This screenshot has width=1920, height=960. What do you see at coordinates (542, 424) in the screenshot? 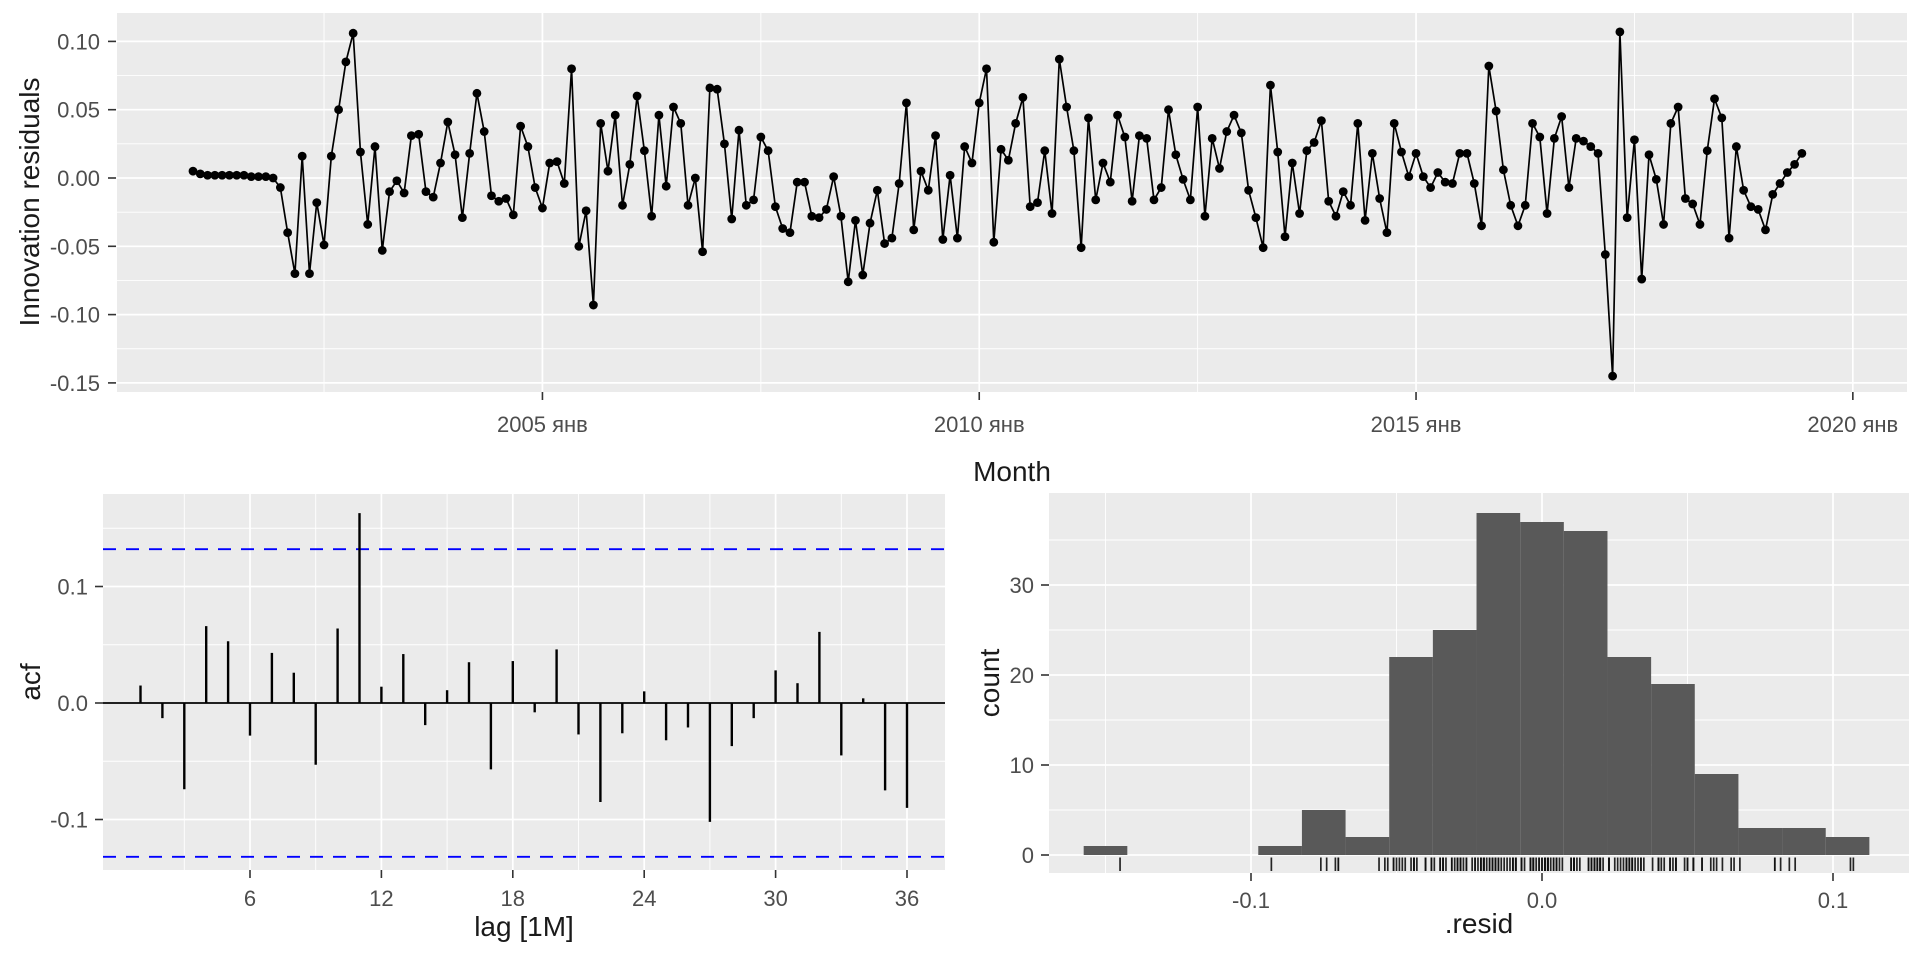
I see `svg-text: 2005 янв` at bounding box center [542, 424].